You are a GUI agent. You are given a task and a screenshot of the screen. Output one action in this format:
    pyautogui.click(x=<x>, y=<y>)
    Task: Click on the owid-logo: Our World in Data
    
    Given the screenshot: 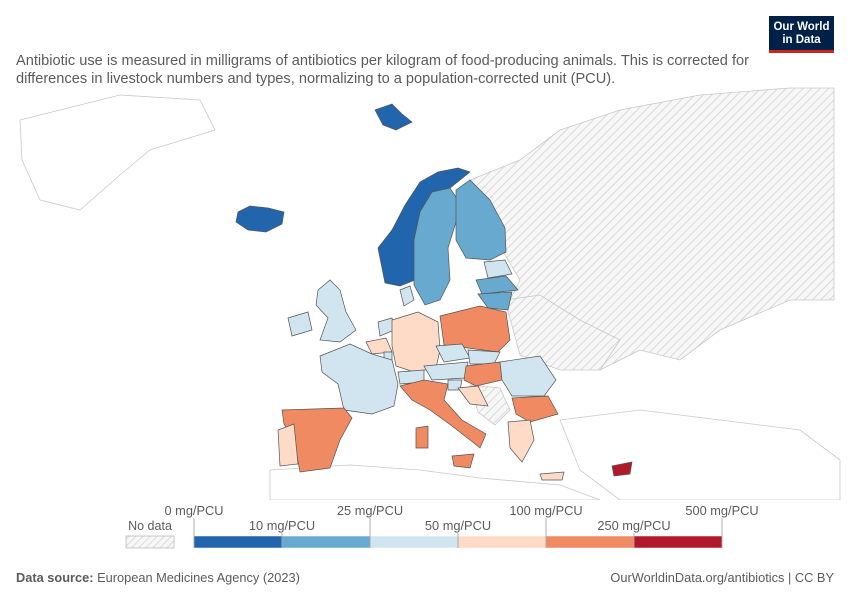 What is the action you would take?
    pyautogui.click(x=801, y=34)
    